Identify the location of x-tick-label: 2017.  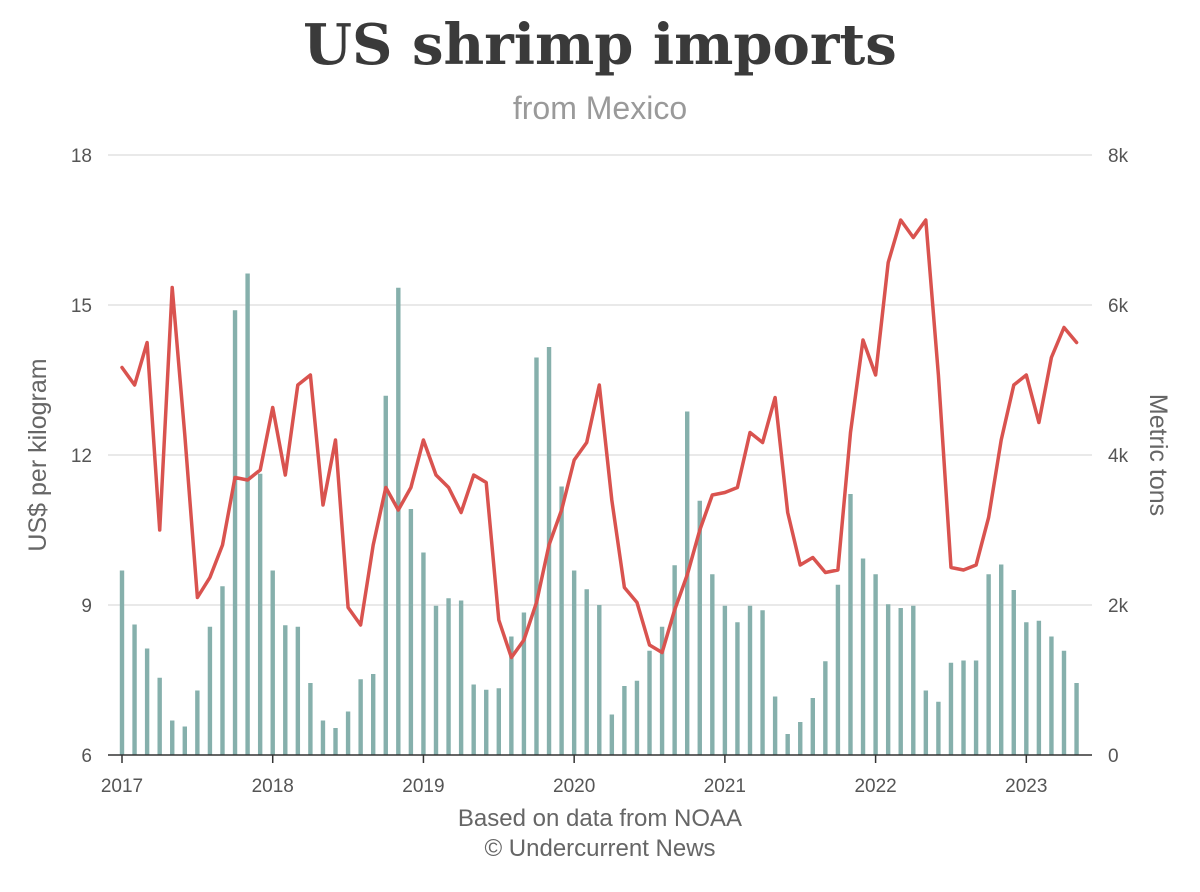
(122, 786).